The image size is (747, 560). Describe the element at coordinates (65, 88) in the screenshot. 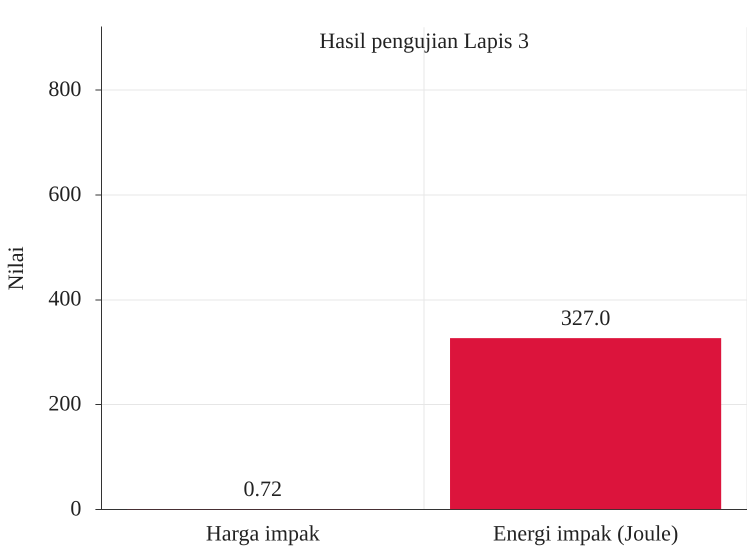

I see `y-tick-label: 800` at that location.